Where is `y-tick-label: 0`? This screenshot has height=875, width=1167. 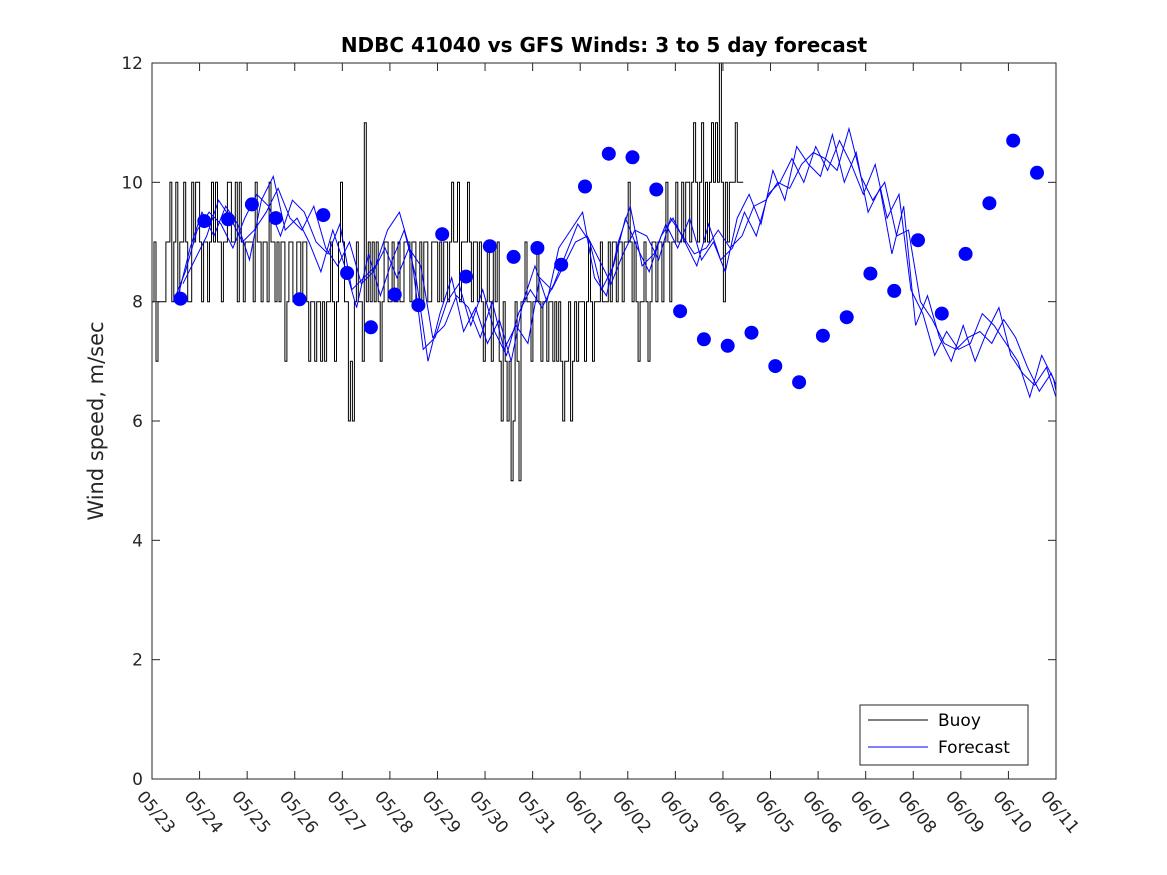 y-tick-label: 0 is located at coordinates (137, 780).